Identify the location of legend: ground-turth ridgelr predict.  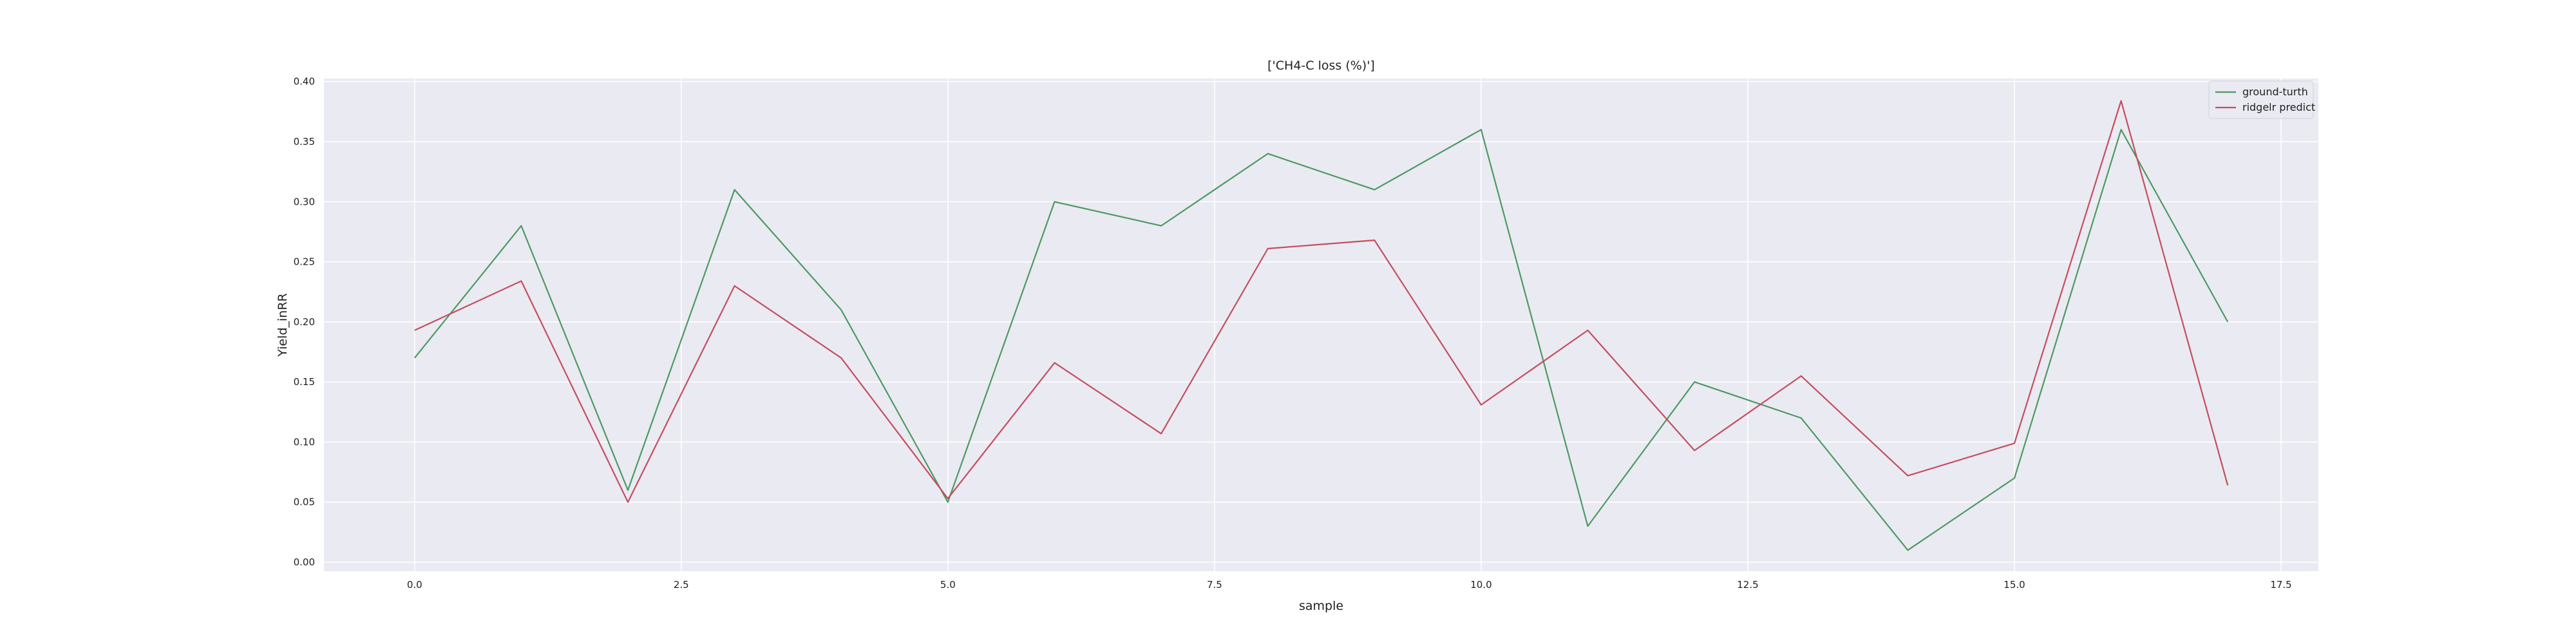
(2262, 100).